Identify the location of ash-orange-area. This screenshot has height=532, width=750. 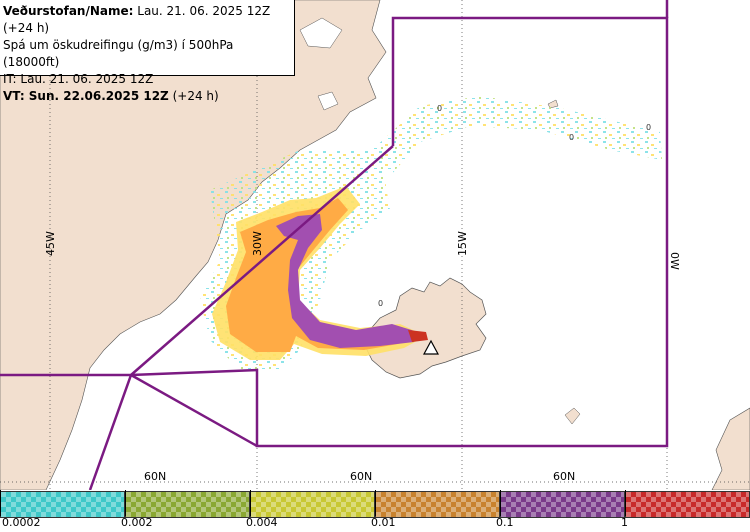
(323, 275).